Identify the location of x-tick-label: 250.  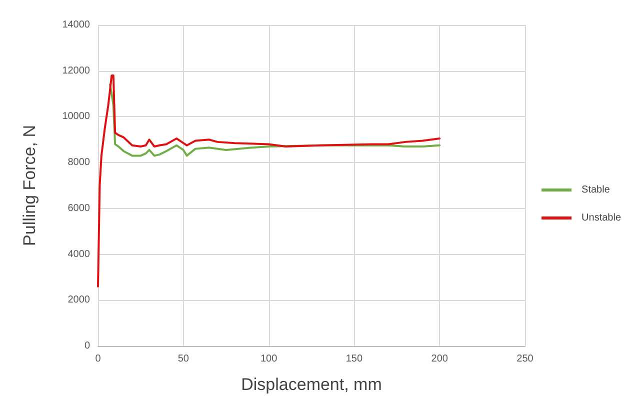
(525, 359).